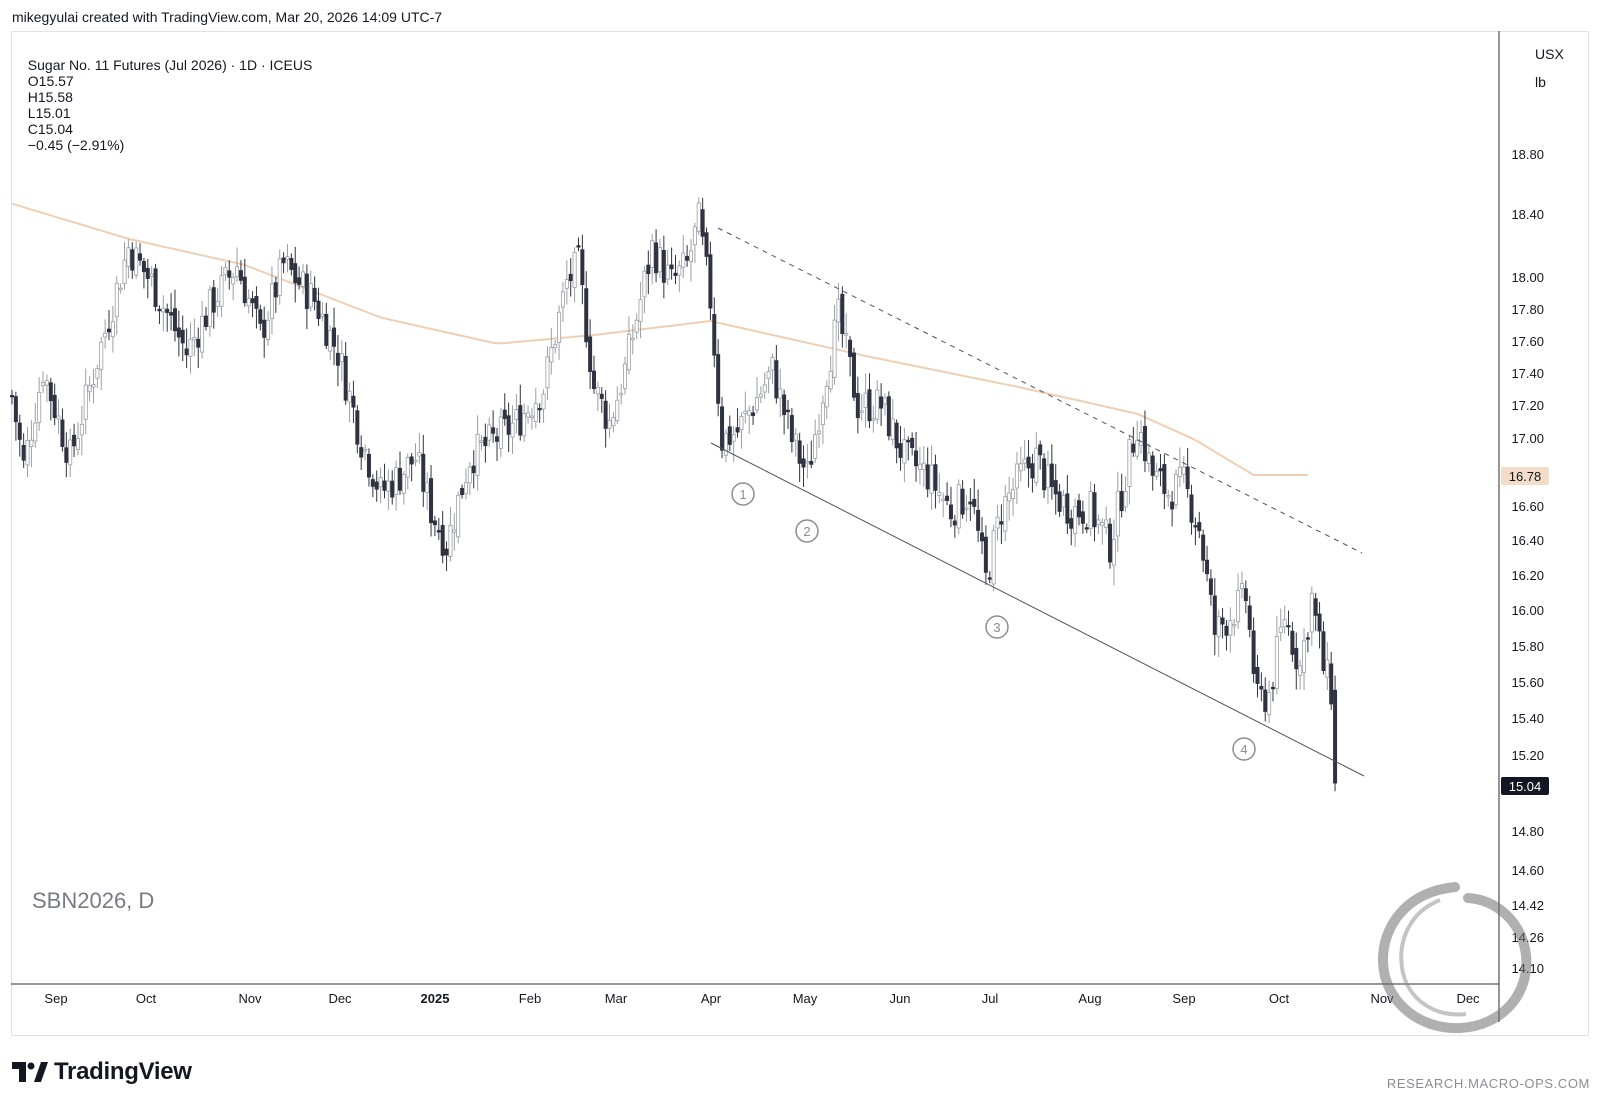 This screenshot has height=1104, width=1600. I want to click on wave-label-1: 1, so click(743, 494).